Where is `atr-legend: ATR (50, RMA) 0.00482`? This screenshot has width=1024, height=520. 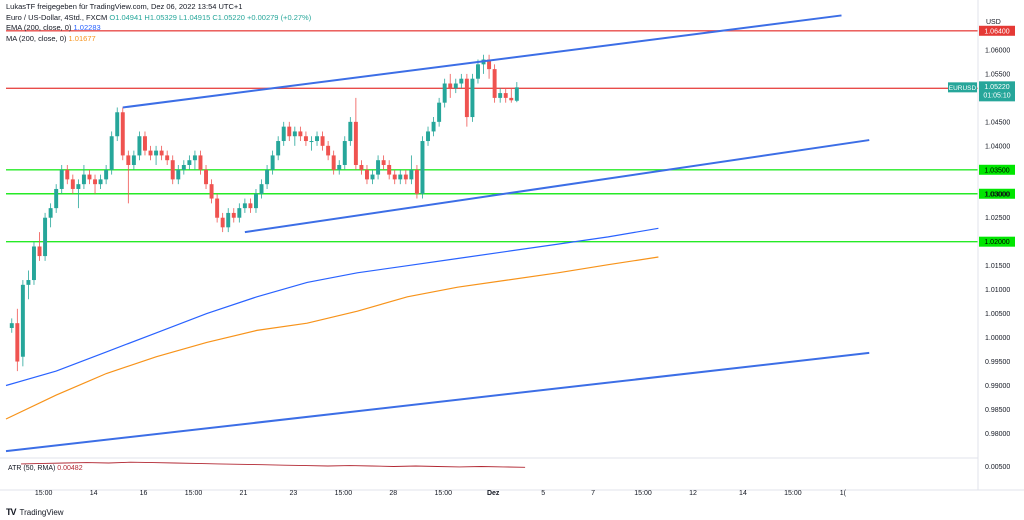
atr-legend: ATR (50, RMA) 0.00482 is located at coordinates (45, 468).